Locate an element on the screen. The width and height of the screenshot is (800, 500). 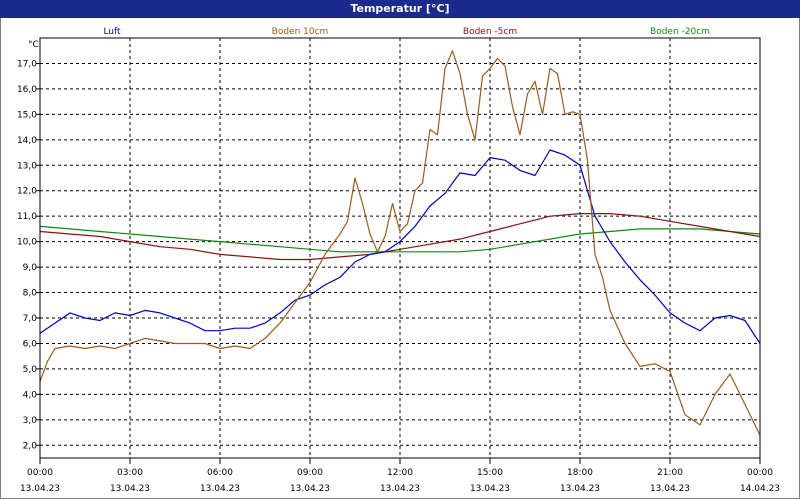
legend-item: Boden 10cm is located at coordinates (300, 32).